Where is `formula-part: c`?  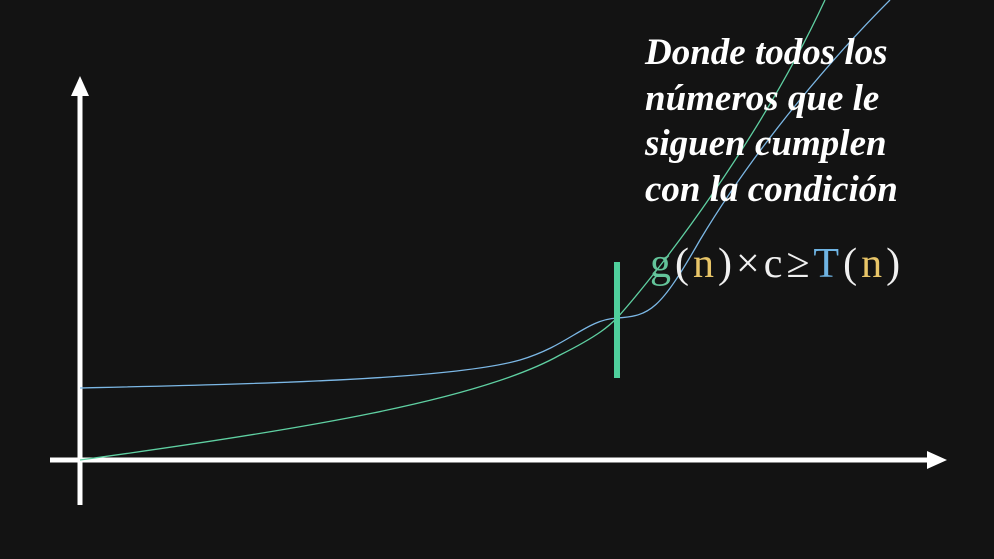 formula-part: c is located at coordinates (773, 264).